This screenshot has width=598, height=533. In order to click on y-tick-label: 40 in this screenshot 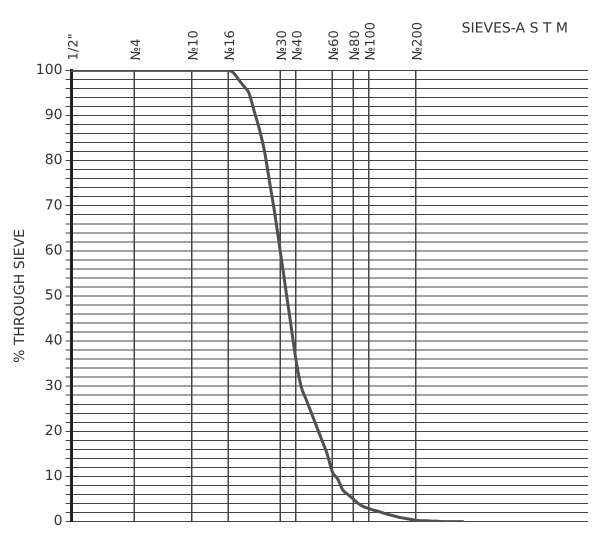, I will do `click(53, 340)`.